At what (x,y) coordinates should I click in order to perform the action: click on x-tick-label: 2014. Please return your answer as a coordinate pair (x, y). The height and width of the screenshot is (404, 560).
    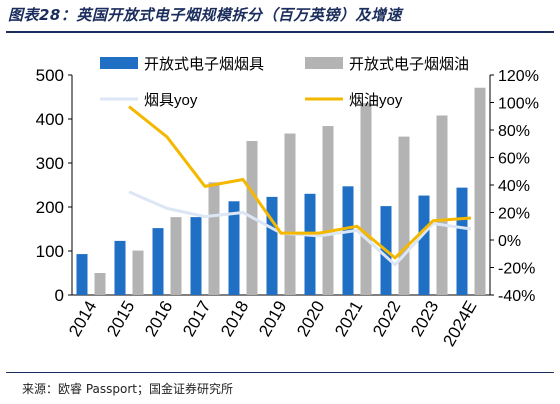
    Looking at the image, I should click on (82, 319).